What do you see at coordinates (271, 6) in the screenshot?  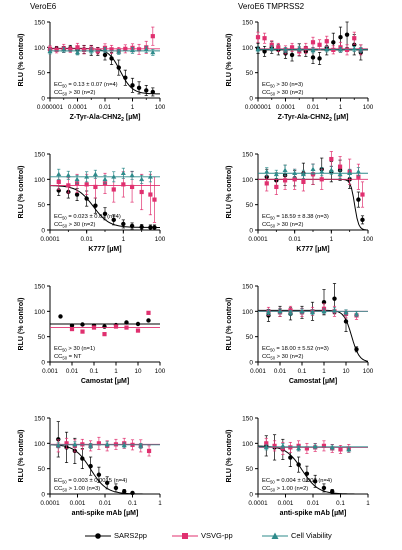 I see `column-title-veroe6-tmprss2: VeroE6 TMPRSS2` at bounding box center [271, 6].